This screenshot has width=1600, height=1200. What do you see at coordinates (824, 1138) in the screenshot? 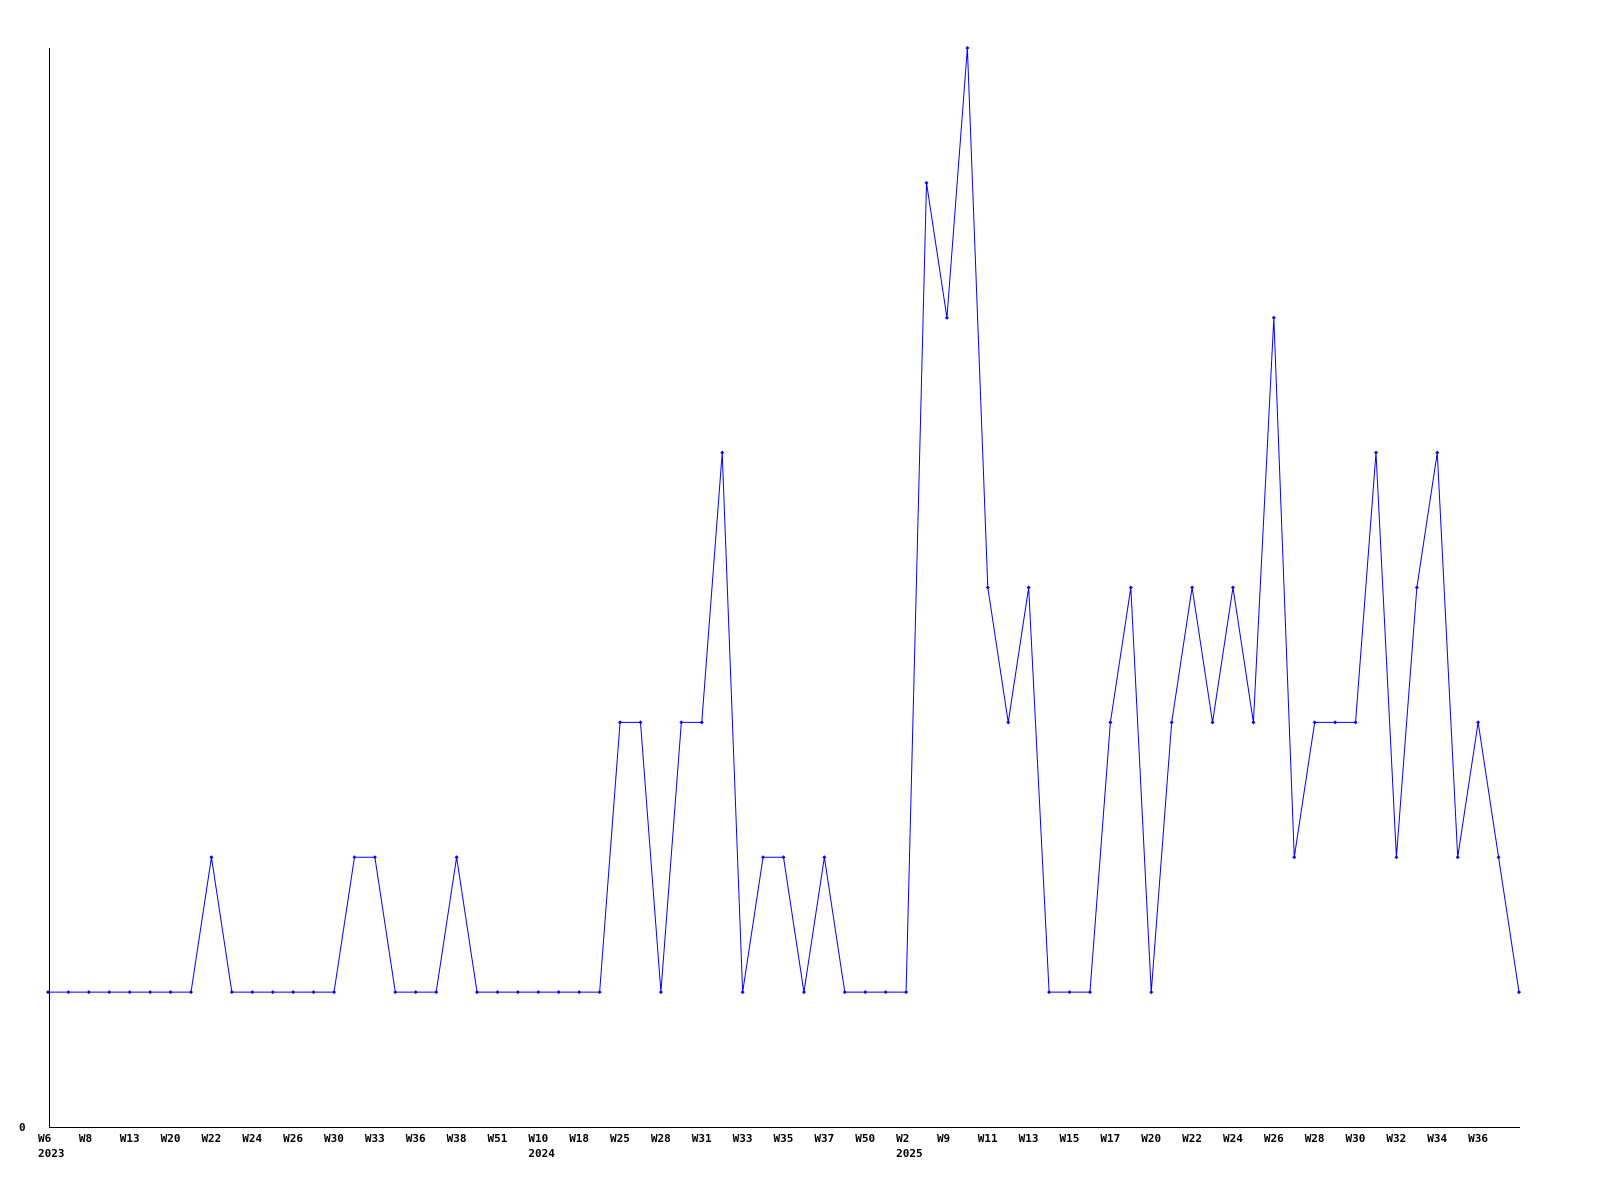
I see `x-tick-label: W37` at bounding box center [824, 1138].